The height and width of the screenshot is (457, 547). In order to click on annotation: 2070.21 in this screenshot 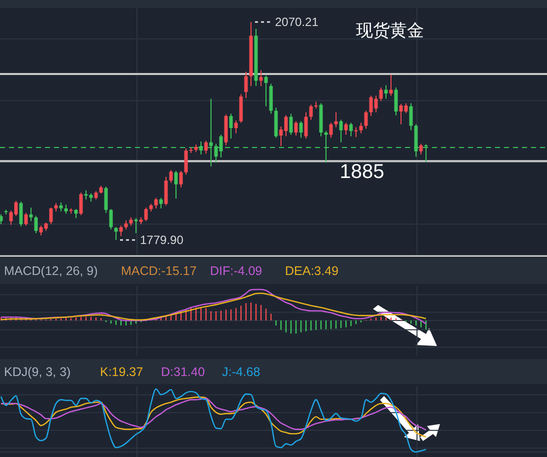, I will do `click(297, 22)`.